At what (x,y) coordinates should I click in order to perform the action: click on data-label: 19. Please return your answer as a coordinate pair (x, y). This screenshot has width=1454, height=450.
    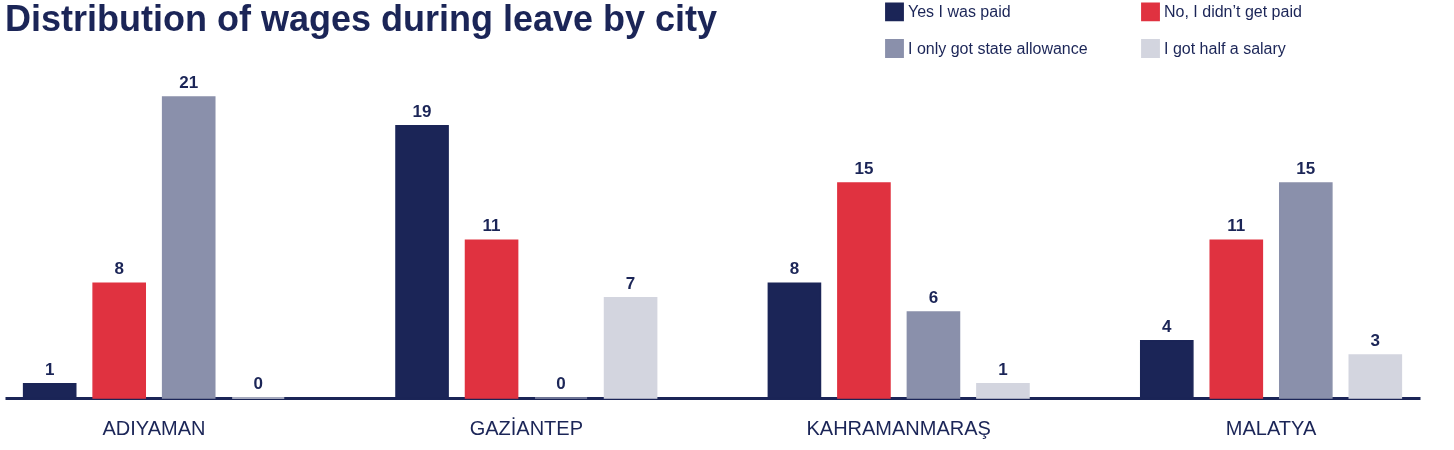
    Looking at the image, I should click on (422, 111).